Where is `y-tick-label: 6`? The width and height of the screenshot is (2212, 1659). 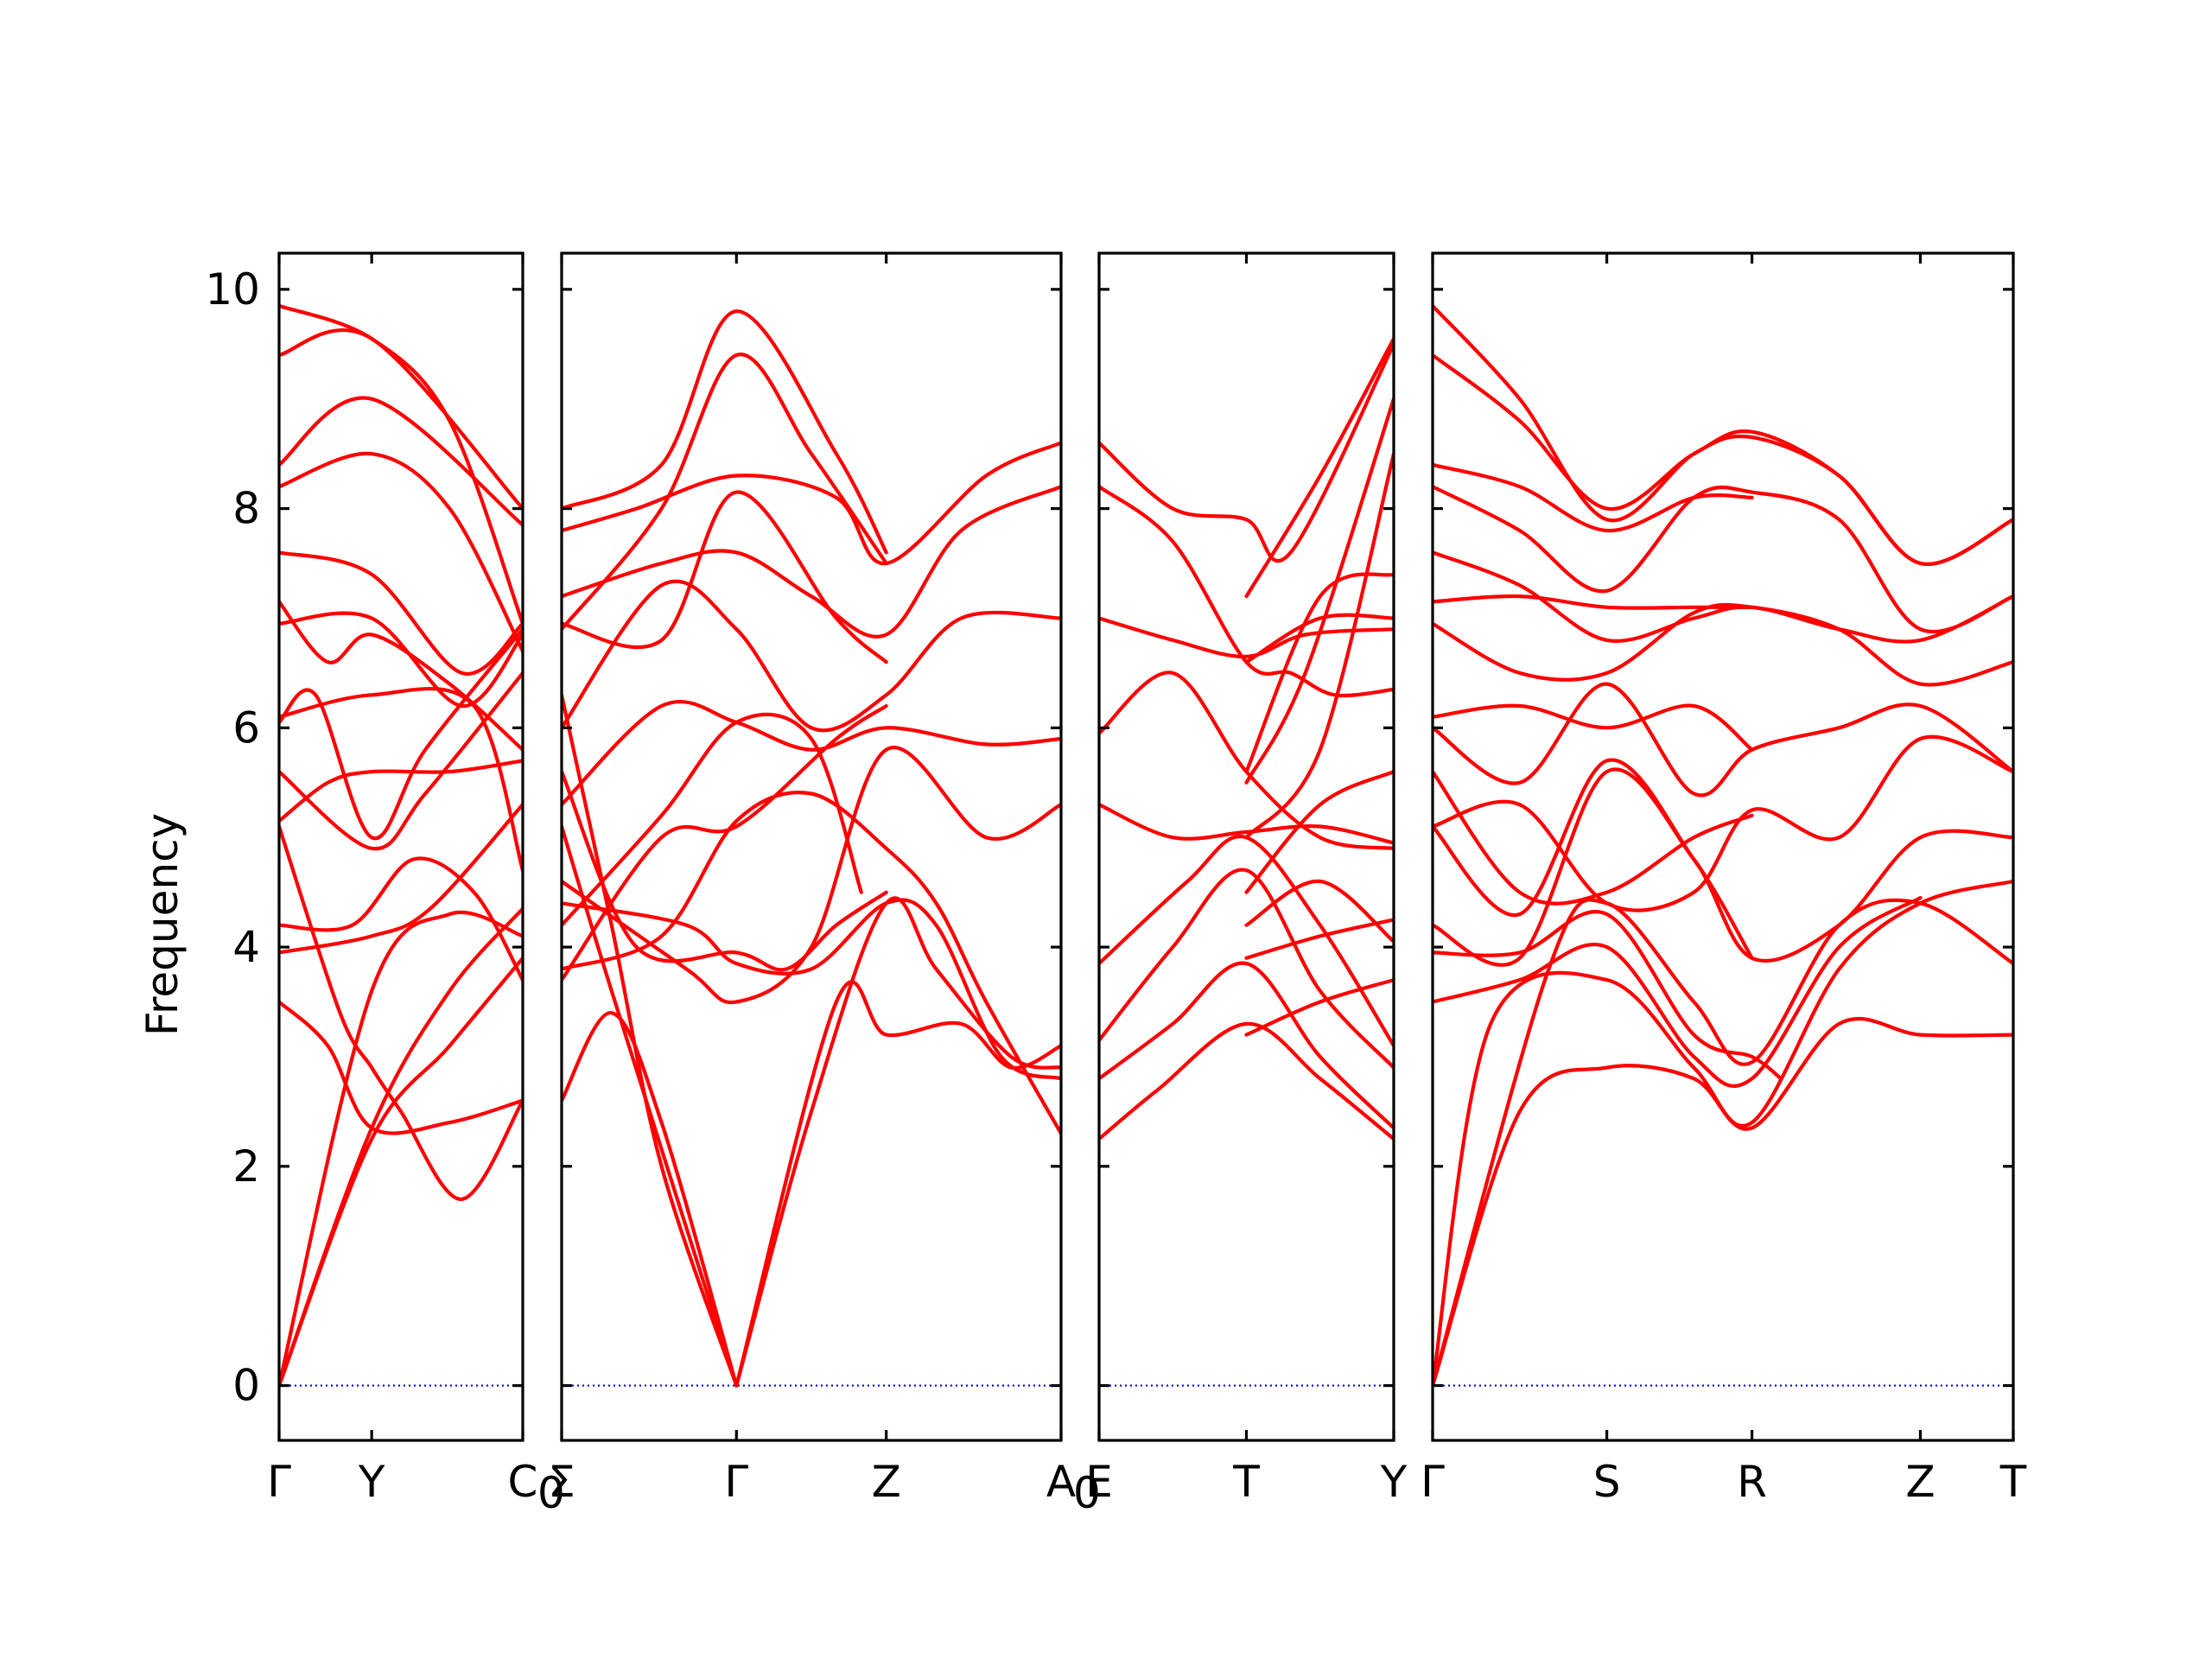 y-tick-label: 6 is located at coordinates (246, 727).